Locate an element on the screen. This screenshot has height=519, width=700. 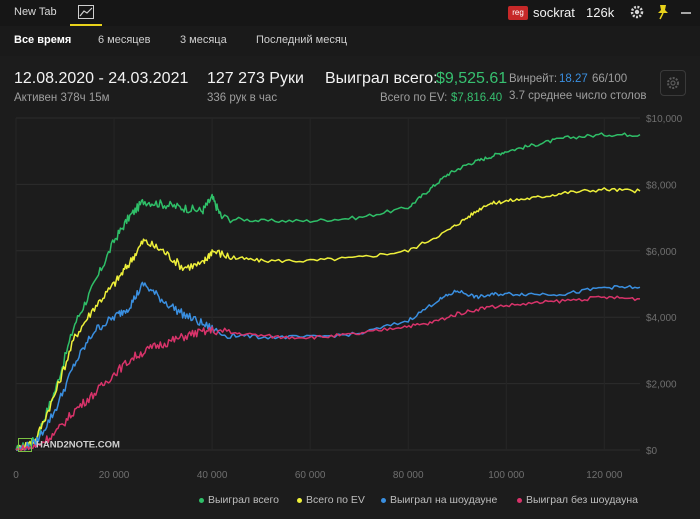
chart-tab-icon is located at coordinates (86, 12).